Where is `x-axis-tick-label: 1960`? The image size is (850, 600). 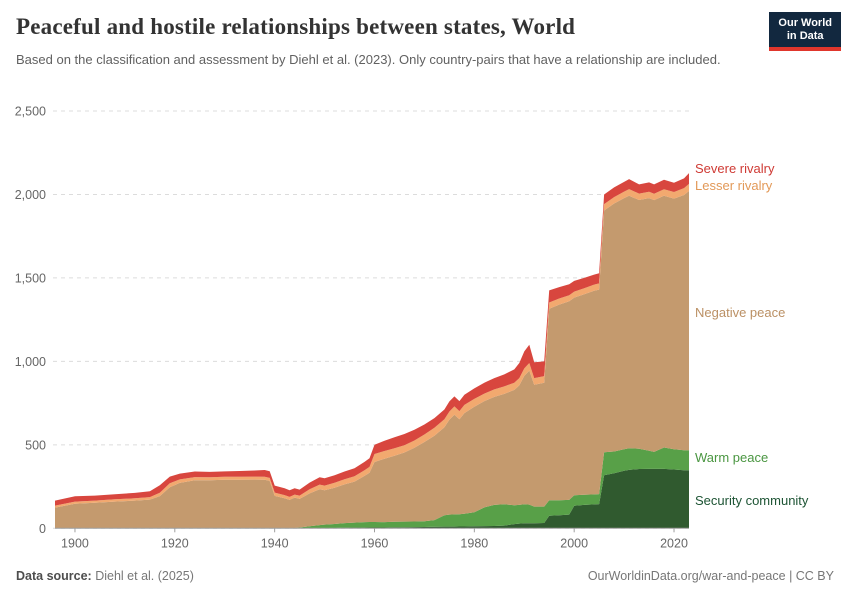 x-axis-tick-label: 1960 is located at coordinates (375, 543).